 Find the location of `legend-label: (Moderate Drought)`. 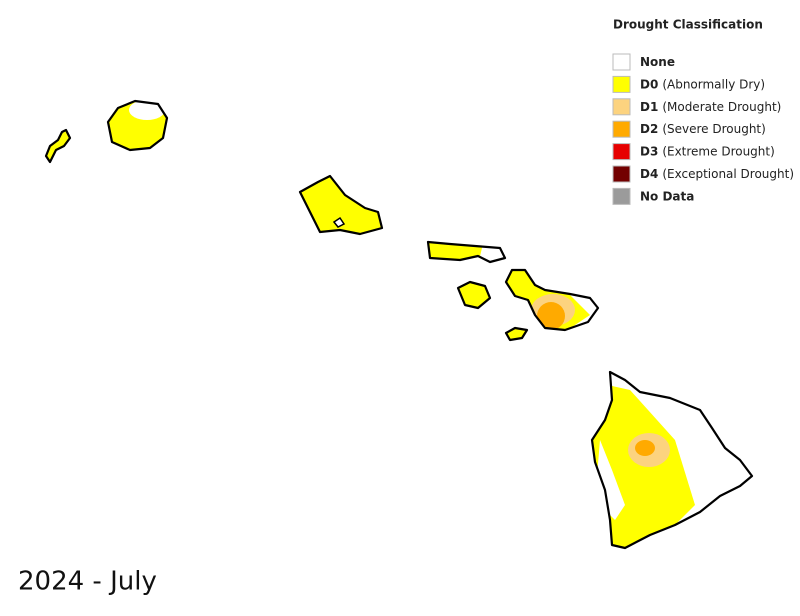

legend-label: (Moderate Drought) is located at coordinates (721, 106).